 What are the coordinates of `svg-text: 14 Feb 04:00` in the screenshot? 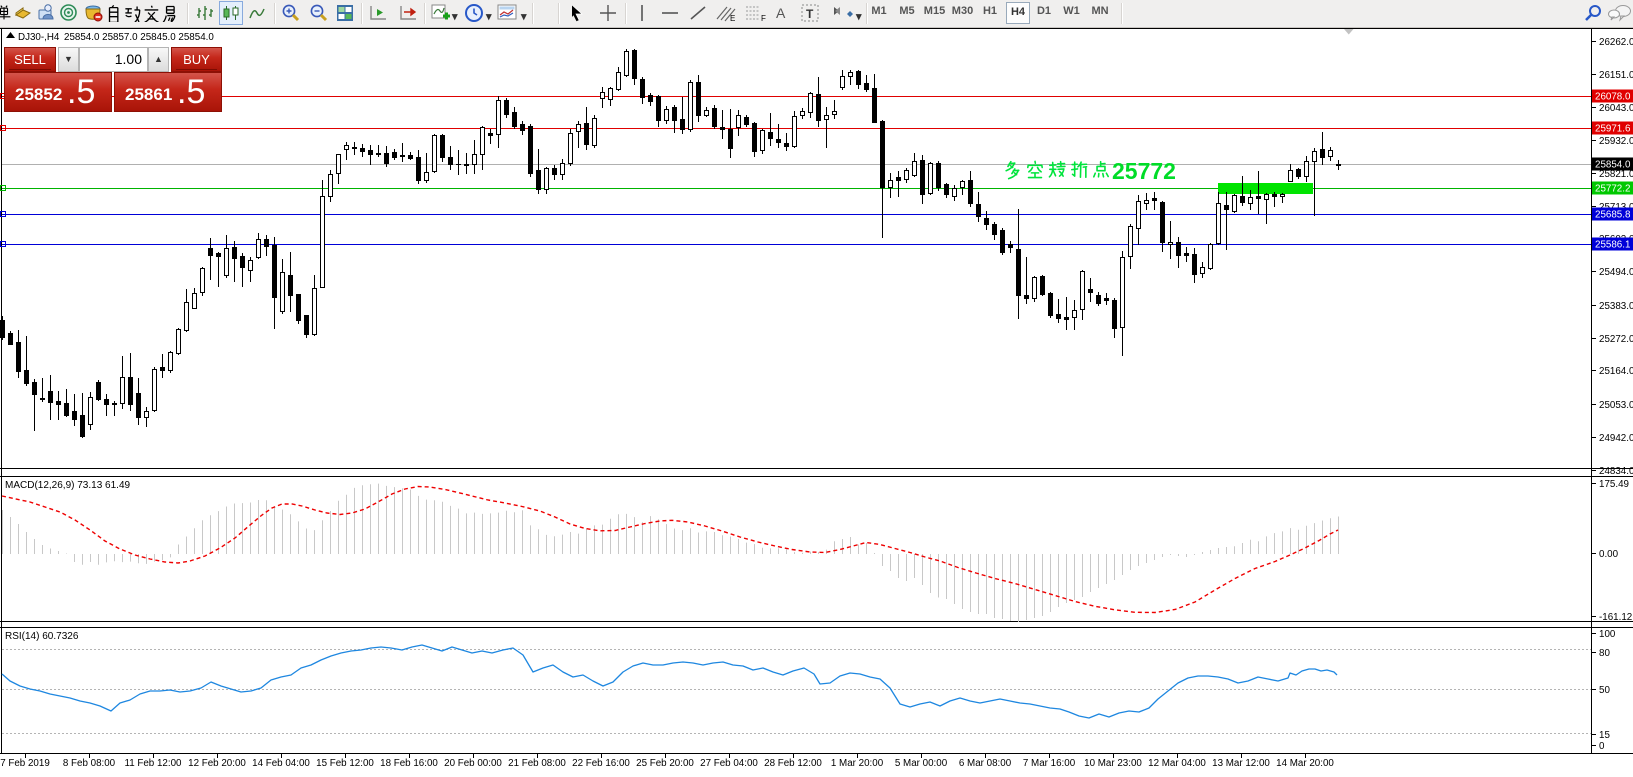 It's located at (281, 763).